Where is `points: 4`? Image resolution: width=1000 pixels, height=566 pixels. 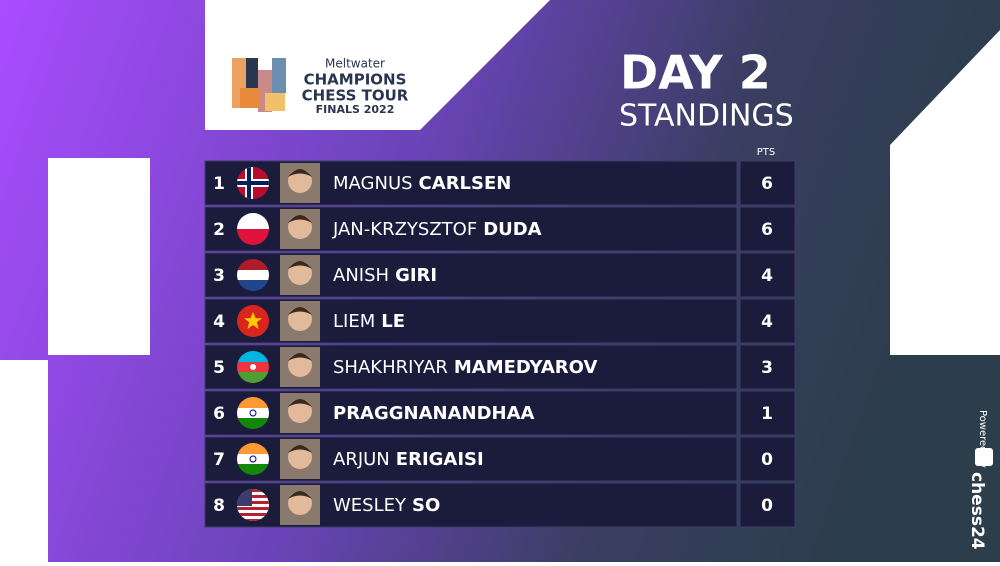 points: 4 is located at coordinates (767, 276).